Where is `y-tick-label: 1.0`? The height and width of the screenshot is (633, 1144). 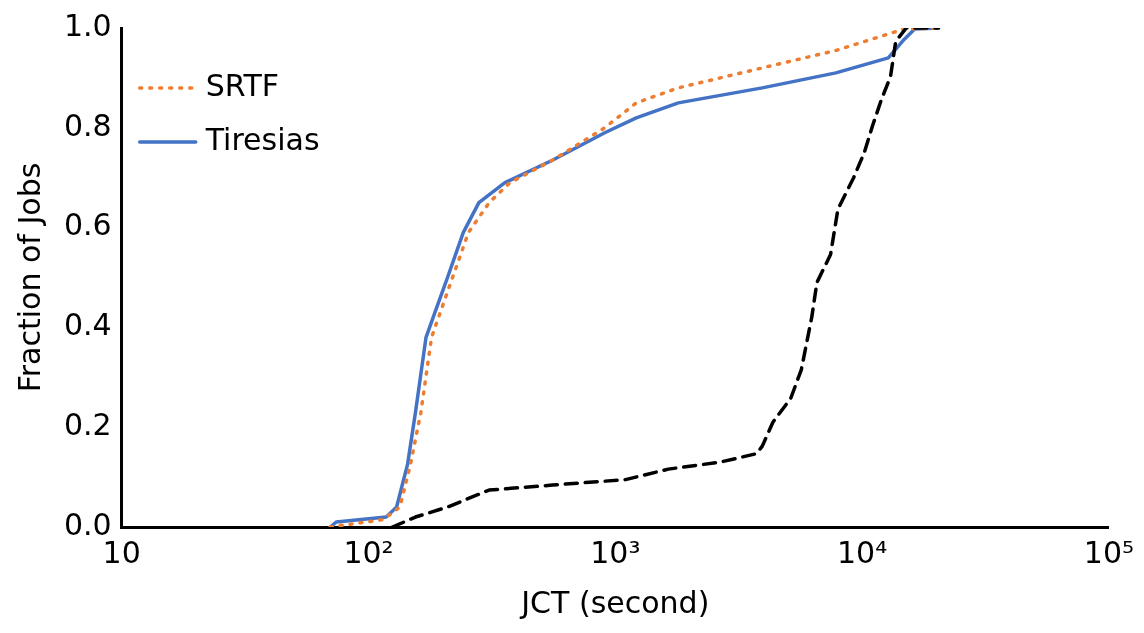
y-tick-label: 1.0 is located at coordinates (87, 25).